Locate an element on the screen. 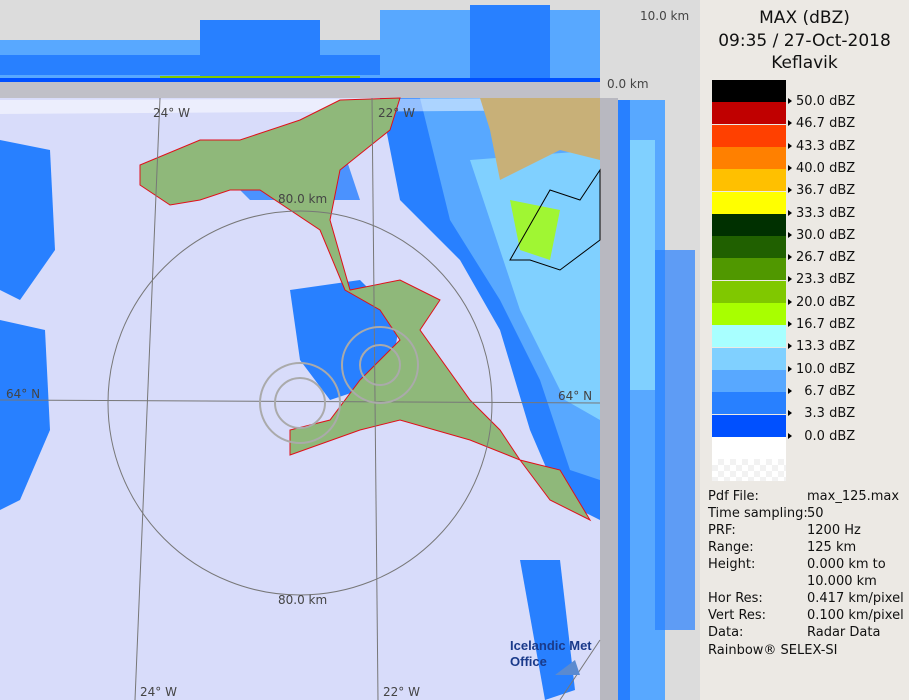  legend-label: 0.0 dBZ is located at coordinates (821, 436).